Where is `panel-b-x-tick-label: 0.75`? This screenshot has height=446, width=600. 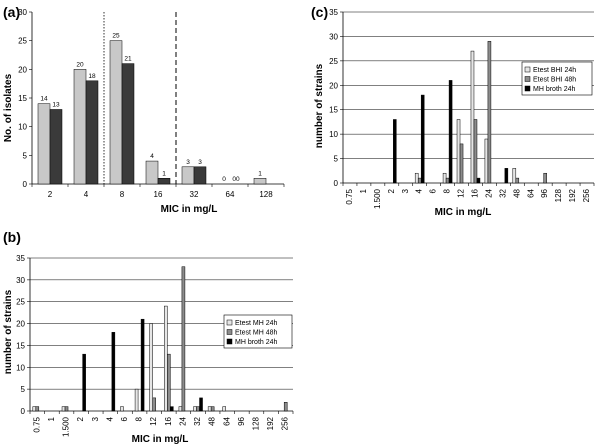 panel-b-x-tick-label: 0.75 is located at coordinates (36, 424).